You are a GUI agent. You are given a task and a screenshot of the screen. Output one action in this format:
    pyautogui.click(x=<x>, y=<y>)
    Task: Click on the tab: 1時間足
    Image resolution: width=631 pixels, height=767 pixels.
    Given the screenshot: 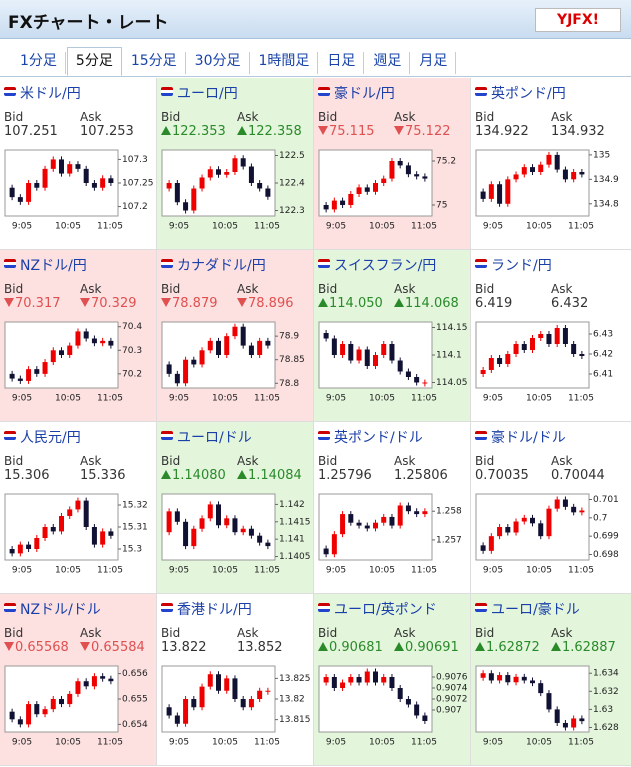 What is the action you would take?
    pyautogui.click(x=285, y=63)
    